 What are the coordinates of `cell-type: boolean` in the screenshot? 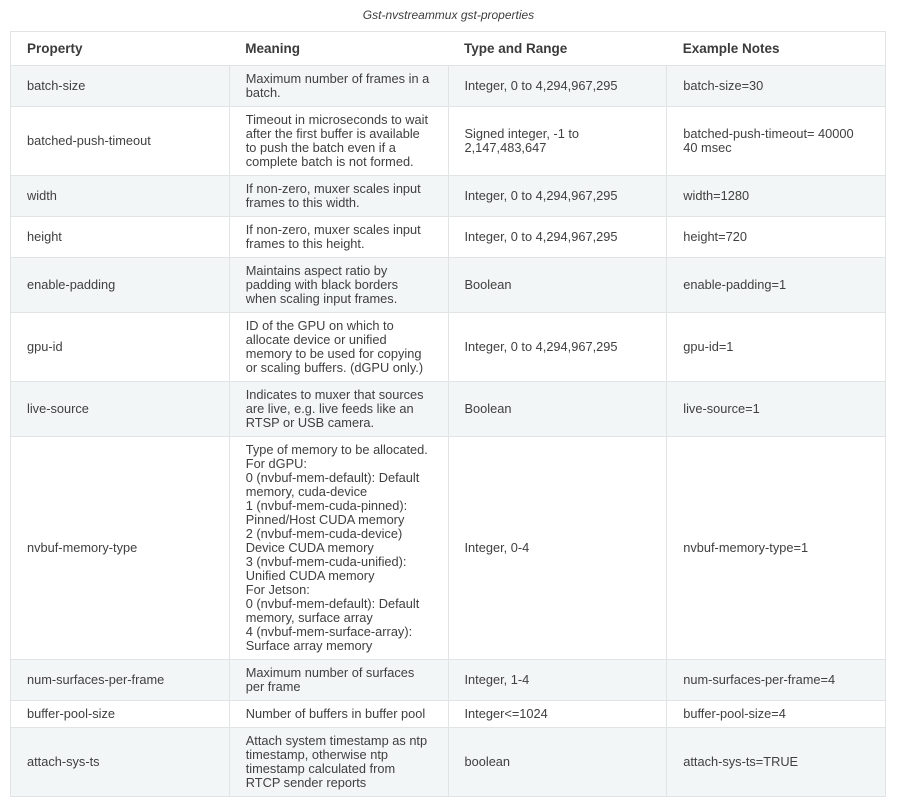 It's located at (557, 762).